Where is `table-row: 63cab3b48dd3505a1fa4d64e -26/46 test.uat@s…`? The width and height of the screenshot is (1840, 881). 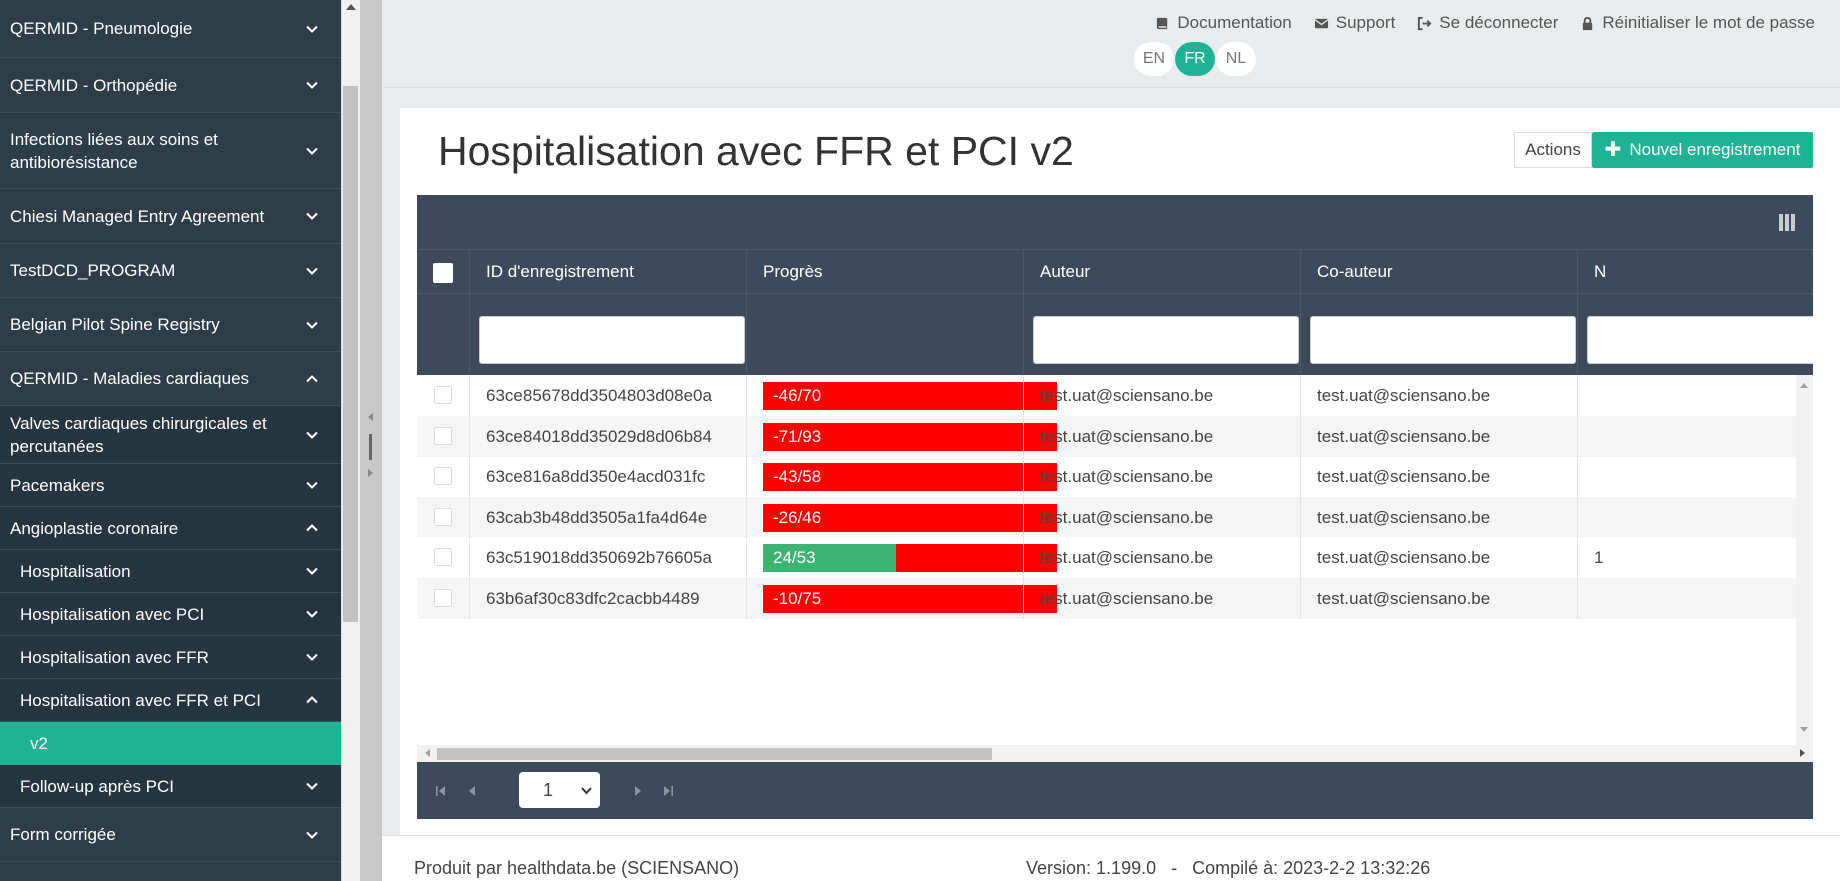 table-row: 63cab3b48dd3505a1fa4d64e -26/46 test.uat@s… is located at coordinates (1115, 517).